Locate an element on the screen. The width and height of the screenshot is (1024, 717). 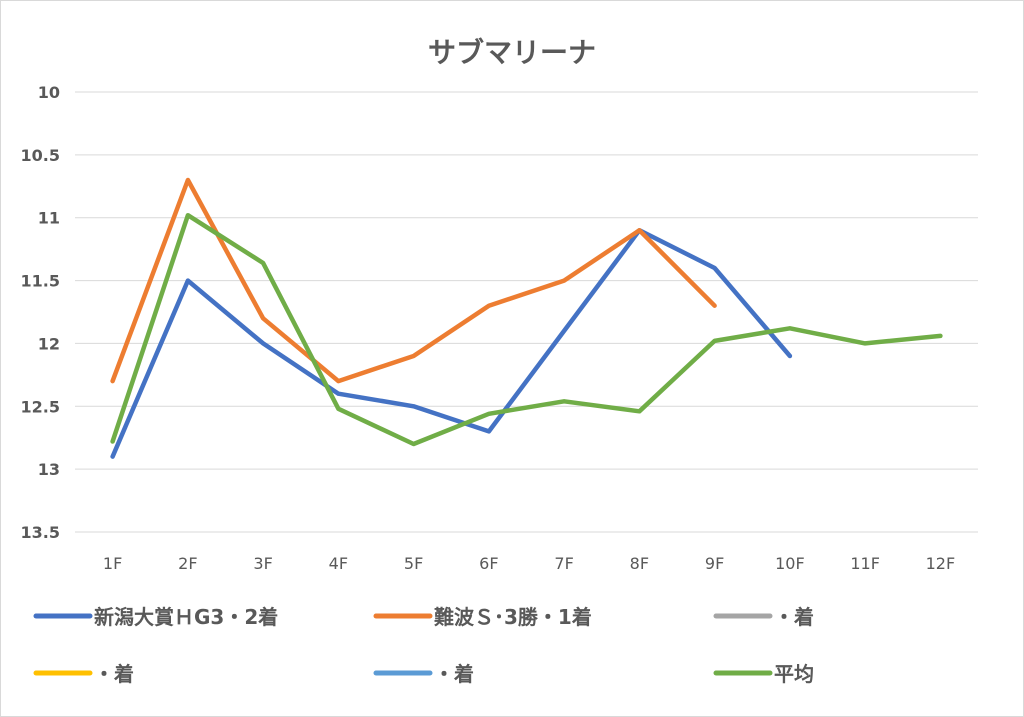
y-tick-label: 12.5 is located at coordinates (40, 406).